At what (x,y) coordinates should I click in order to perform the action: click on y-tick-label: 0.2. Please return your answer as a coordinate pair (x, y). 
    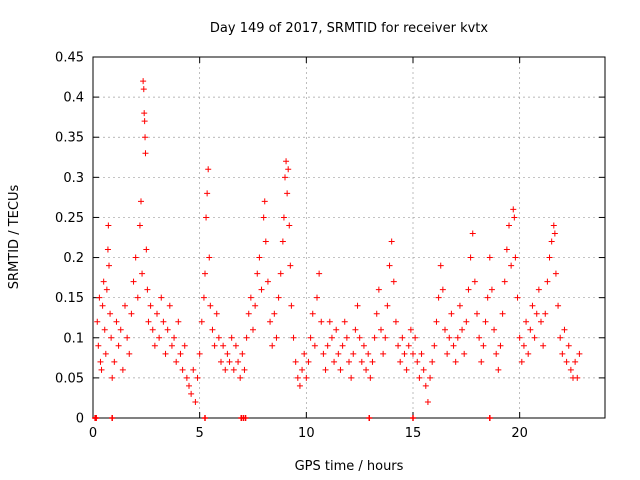
    Looking at the image, I should click on (73, 258).